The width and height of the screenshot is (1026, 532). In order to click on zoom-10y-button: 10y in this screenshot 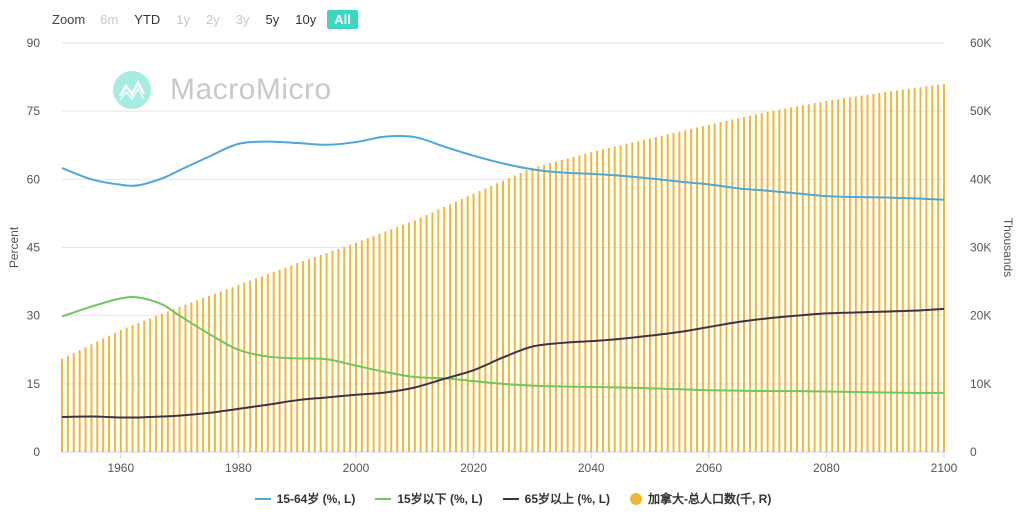, I will do `click(306, 19)`.